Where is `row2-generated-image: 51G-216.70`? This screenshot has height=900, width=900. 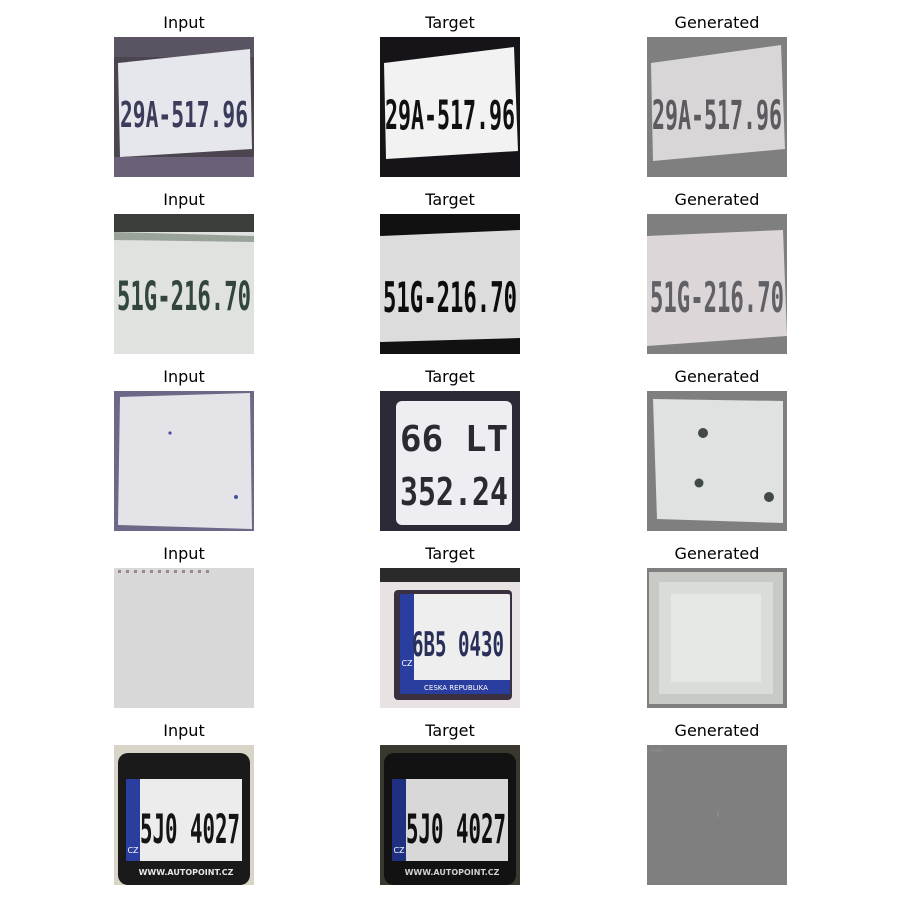
row2-generated-image: 51G-216.70 is located at coordinates (717, 284).